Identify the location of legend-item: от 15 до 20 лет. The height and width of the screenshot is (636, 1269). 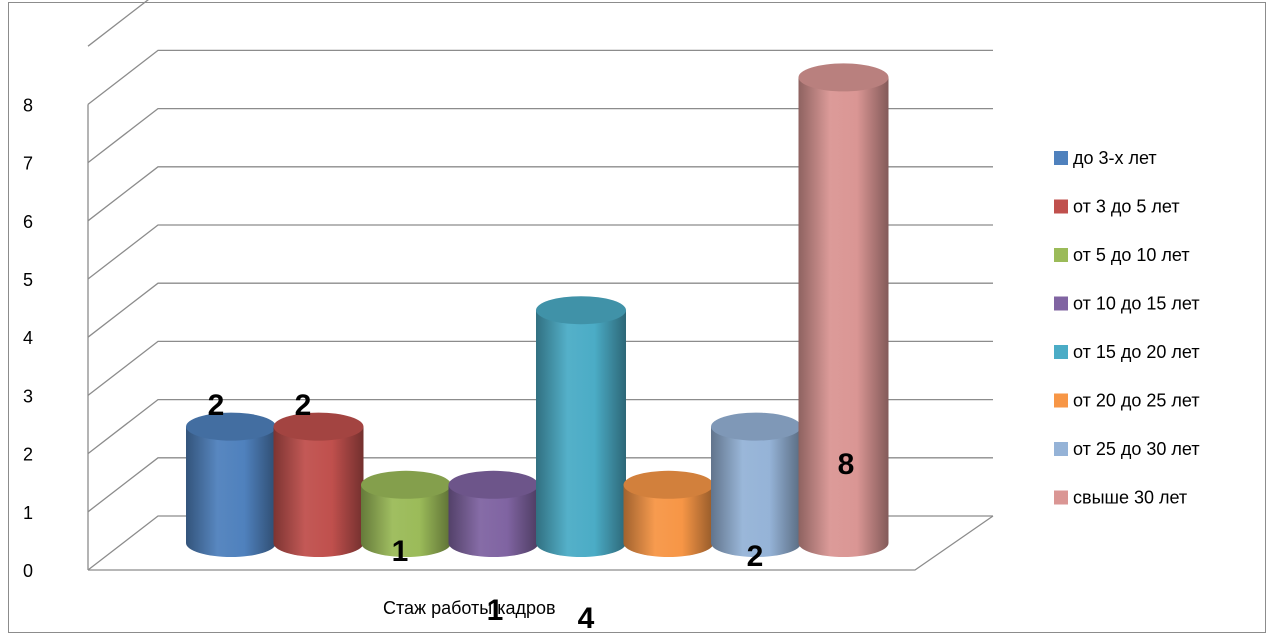
(1127, 352).